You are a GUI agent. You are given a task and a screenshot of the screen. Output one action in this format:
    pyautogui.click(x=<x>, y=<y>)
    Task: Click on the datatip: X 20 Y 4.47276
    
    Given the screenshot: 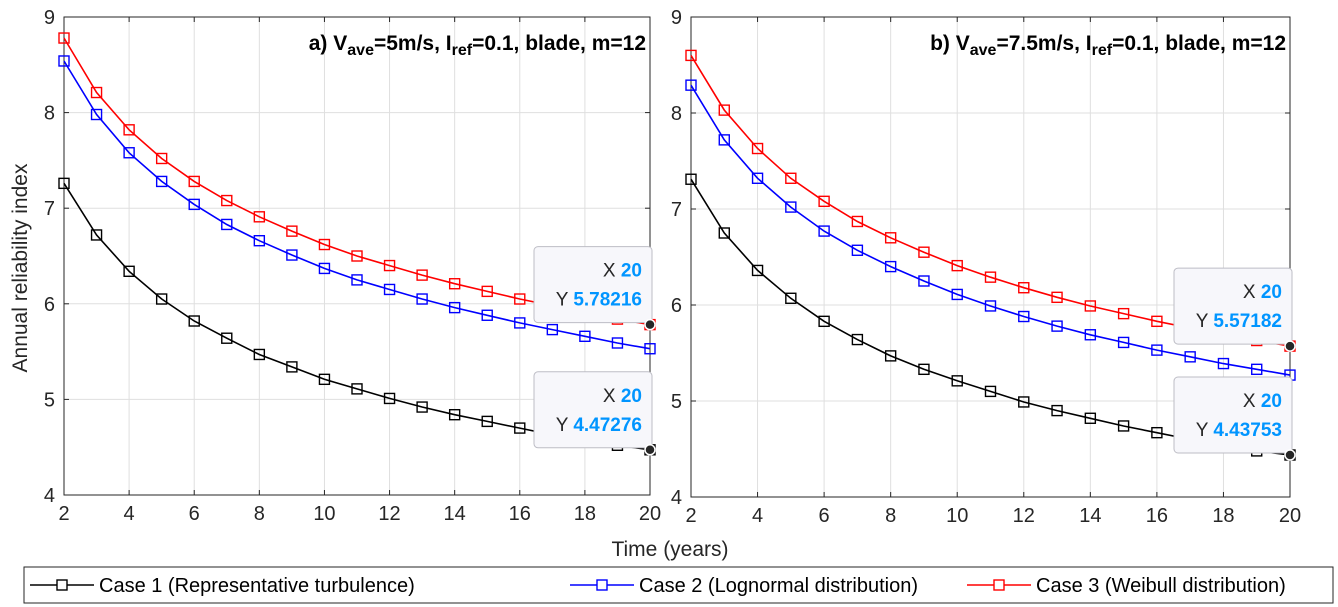 What is the action you would take?
    pyautogui.click(x=594, y=413)
    